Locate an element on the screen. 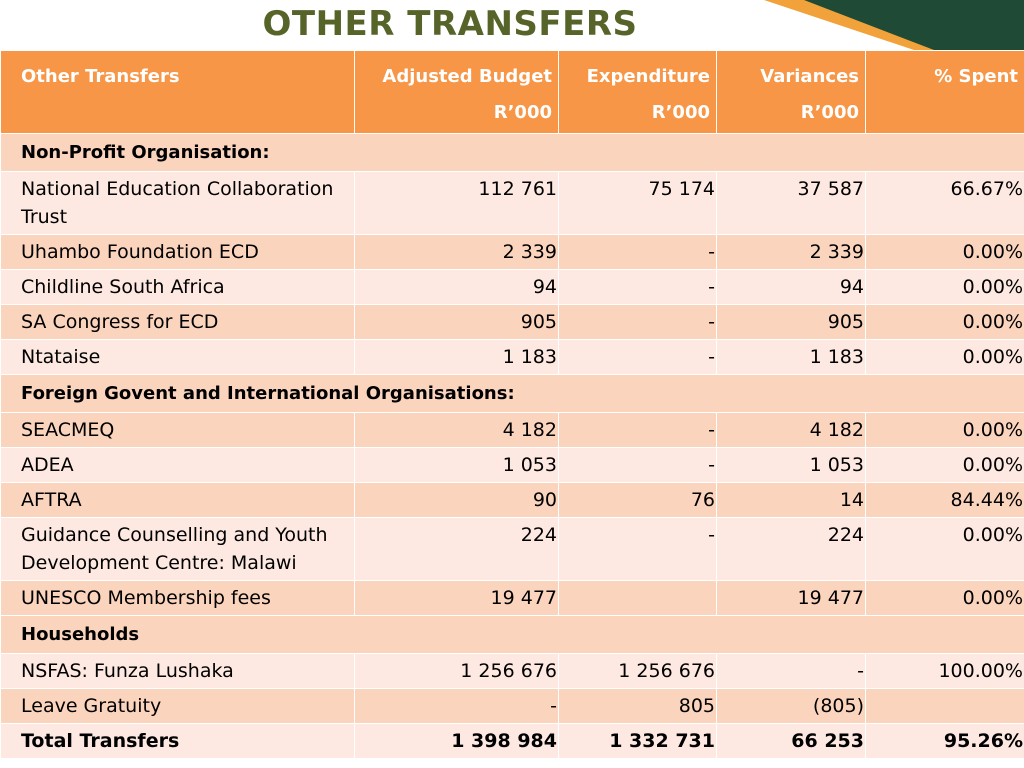 This screenshot has height=768, width=1024. total-expenditure-cell: 1 332 731 is located at coordinates (637, 741).